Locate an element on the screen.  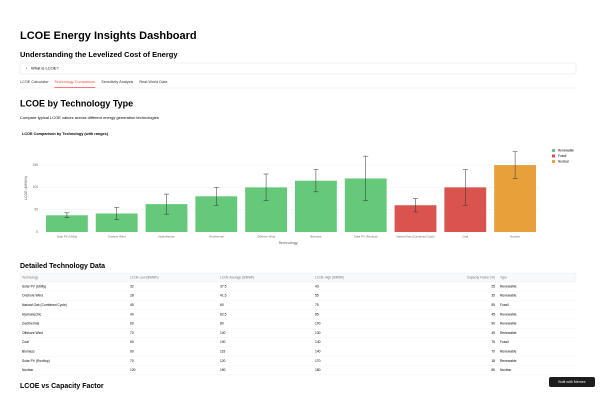
x-tick-label: Natural Gas (Combined Cycle) is located at coordinates (415, 237).